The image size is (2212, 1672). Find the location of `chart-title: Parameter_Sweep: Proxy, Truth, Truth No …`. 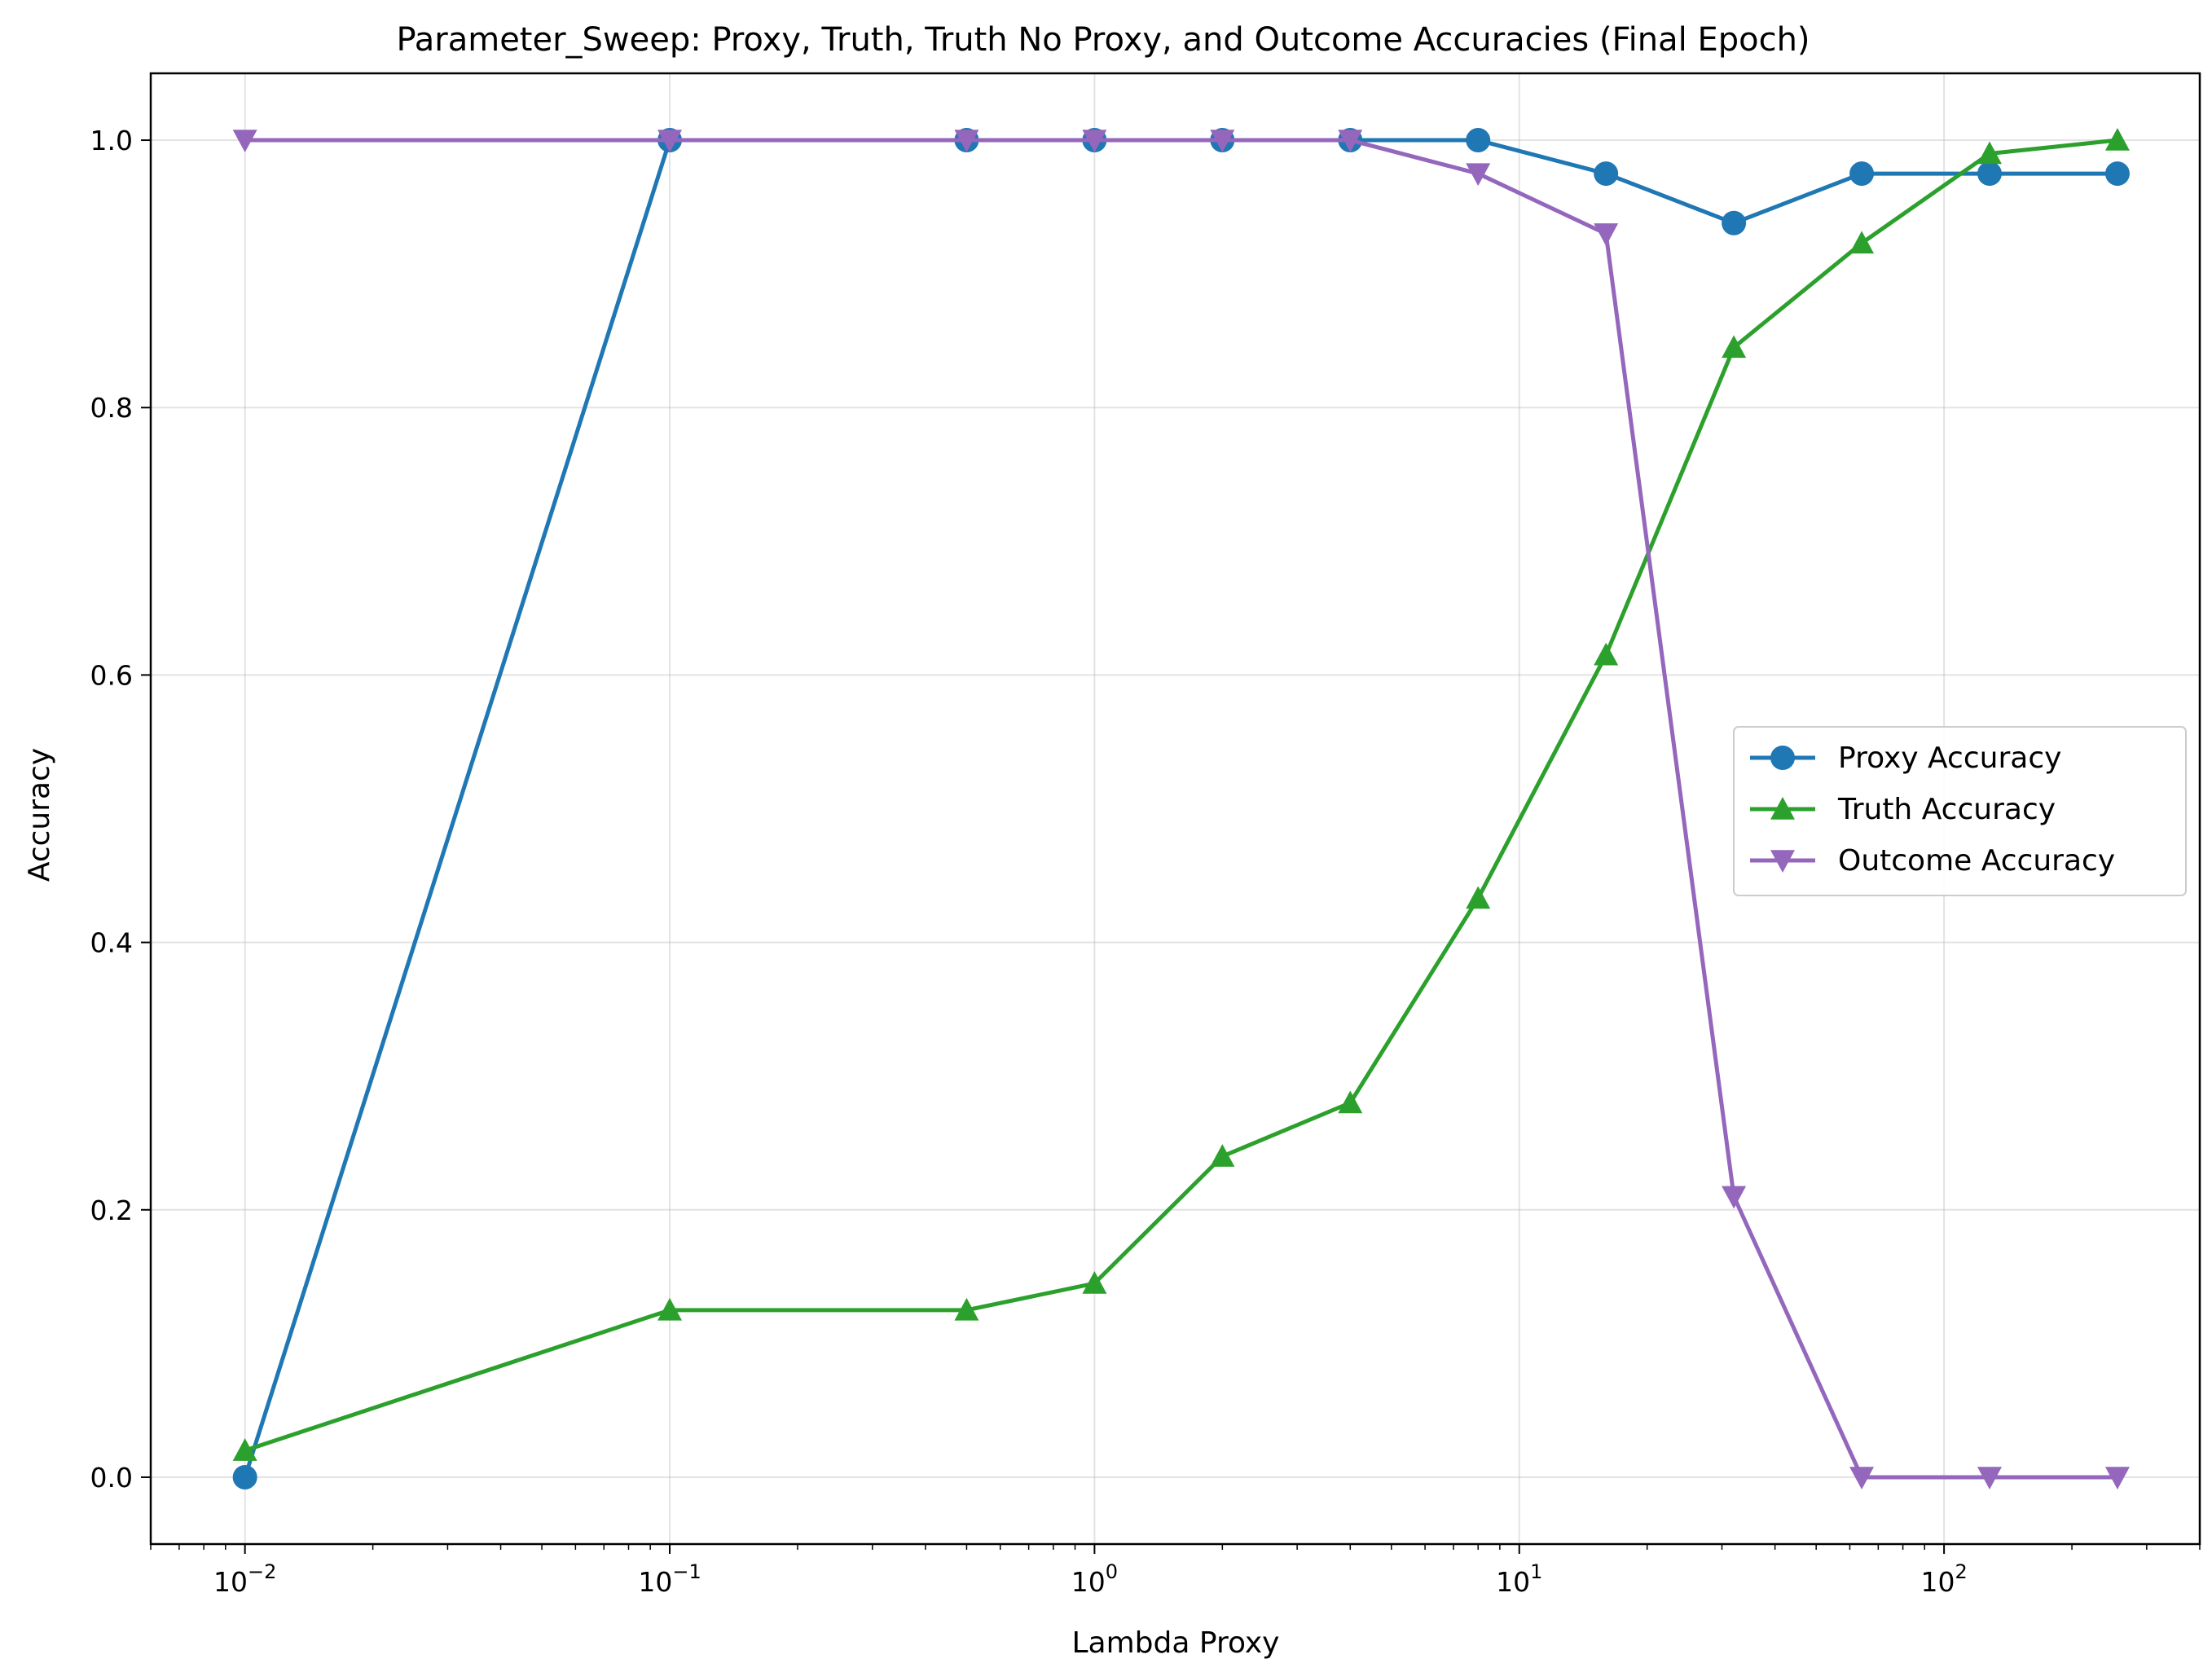

chart-title: Parameter_Sweep: Proxy, Truth, Truth No … is located at coordinates (1103, 40).